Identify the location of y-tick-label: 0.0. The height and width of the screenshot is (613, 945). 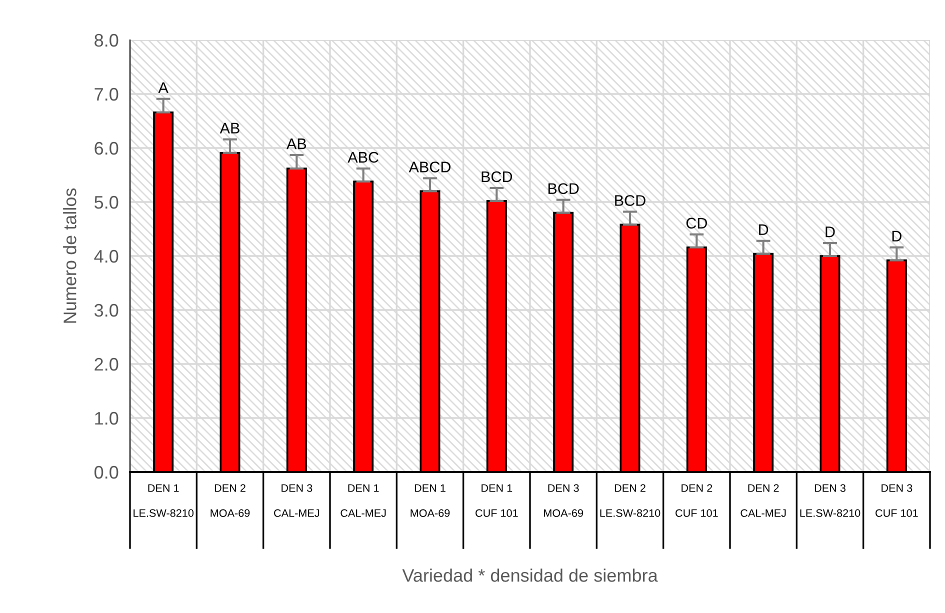
(106, 472).